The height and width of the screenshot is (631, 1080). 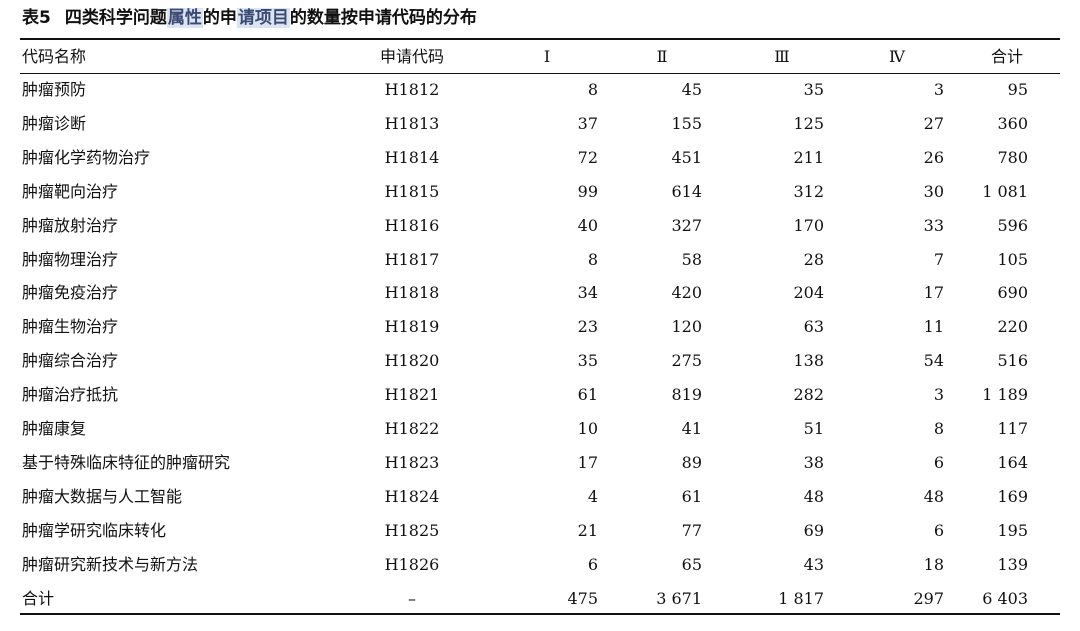 I want to click on table-row: 肿瘤治疗抵抗 H1821 61 819 282 3 1 189, so click(x=541, y=395).